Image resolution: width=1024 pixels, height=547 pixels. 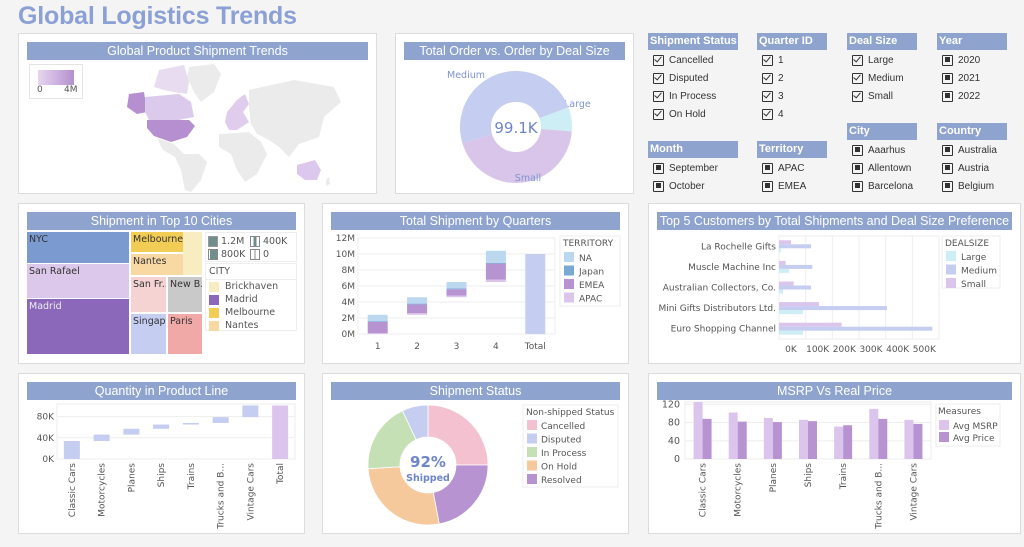 I want to click on treemap-cell, so click(x=193, y=254).